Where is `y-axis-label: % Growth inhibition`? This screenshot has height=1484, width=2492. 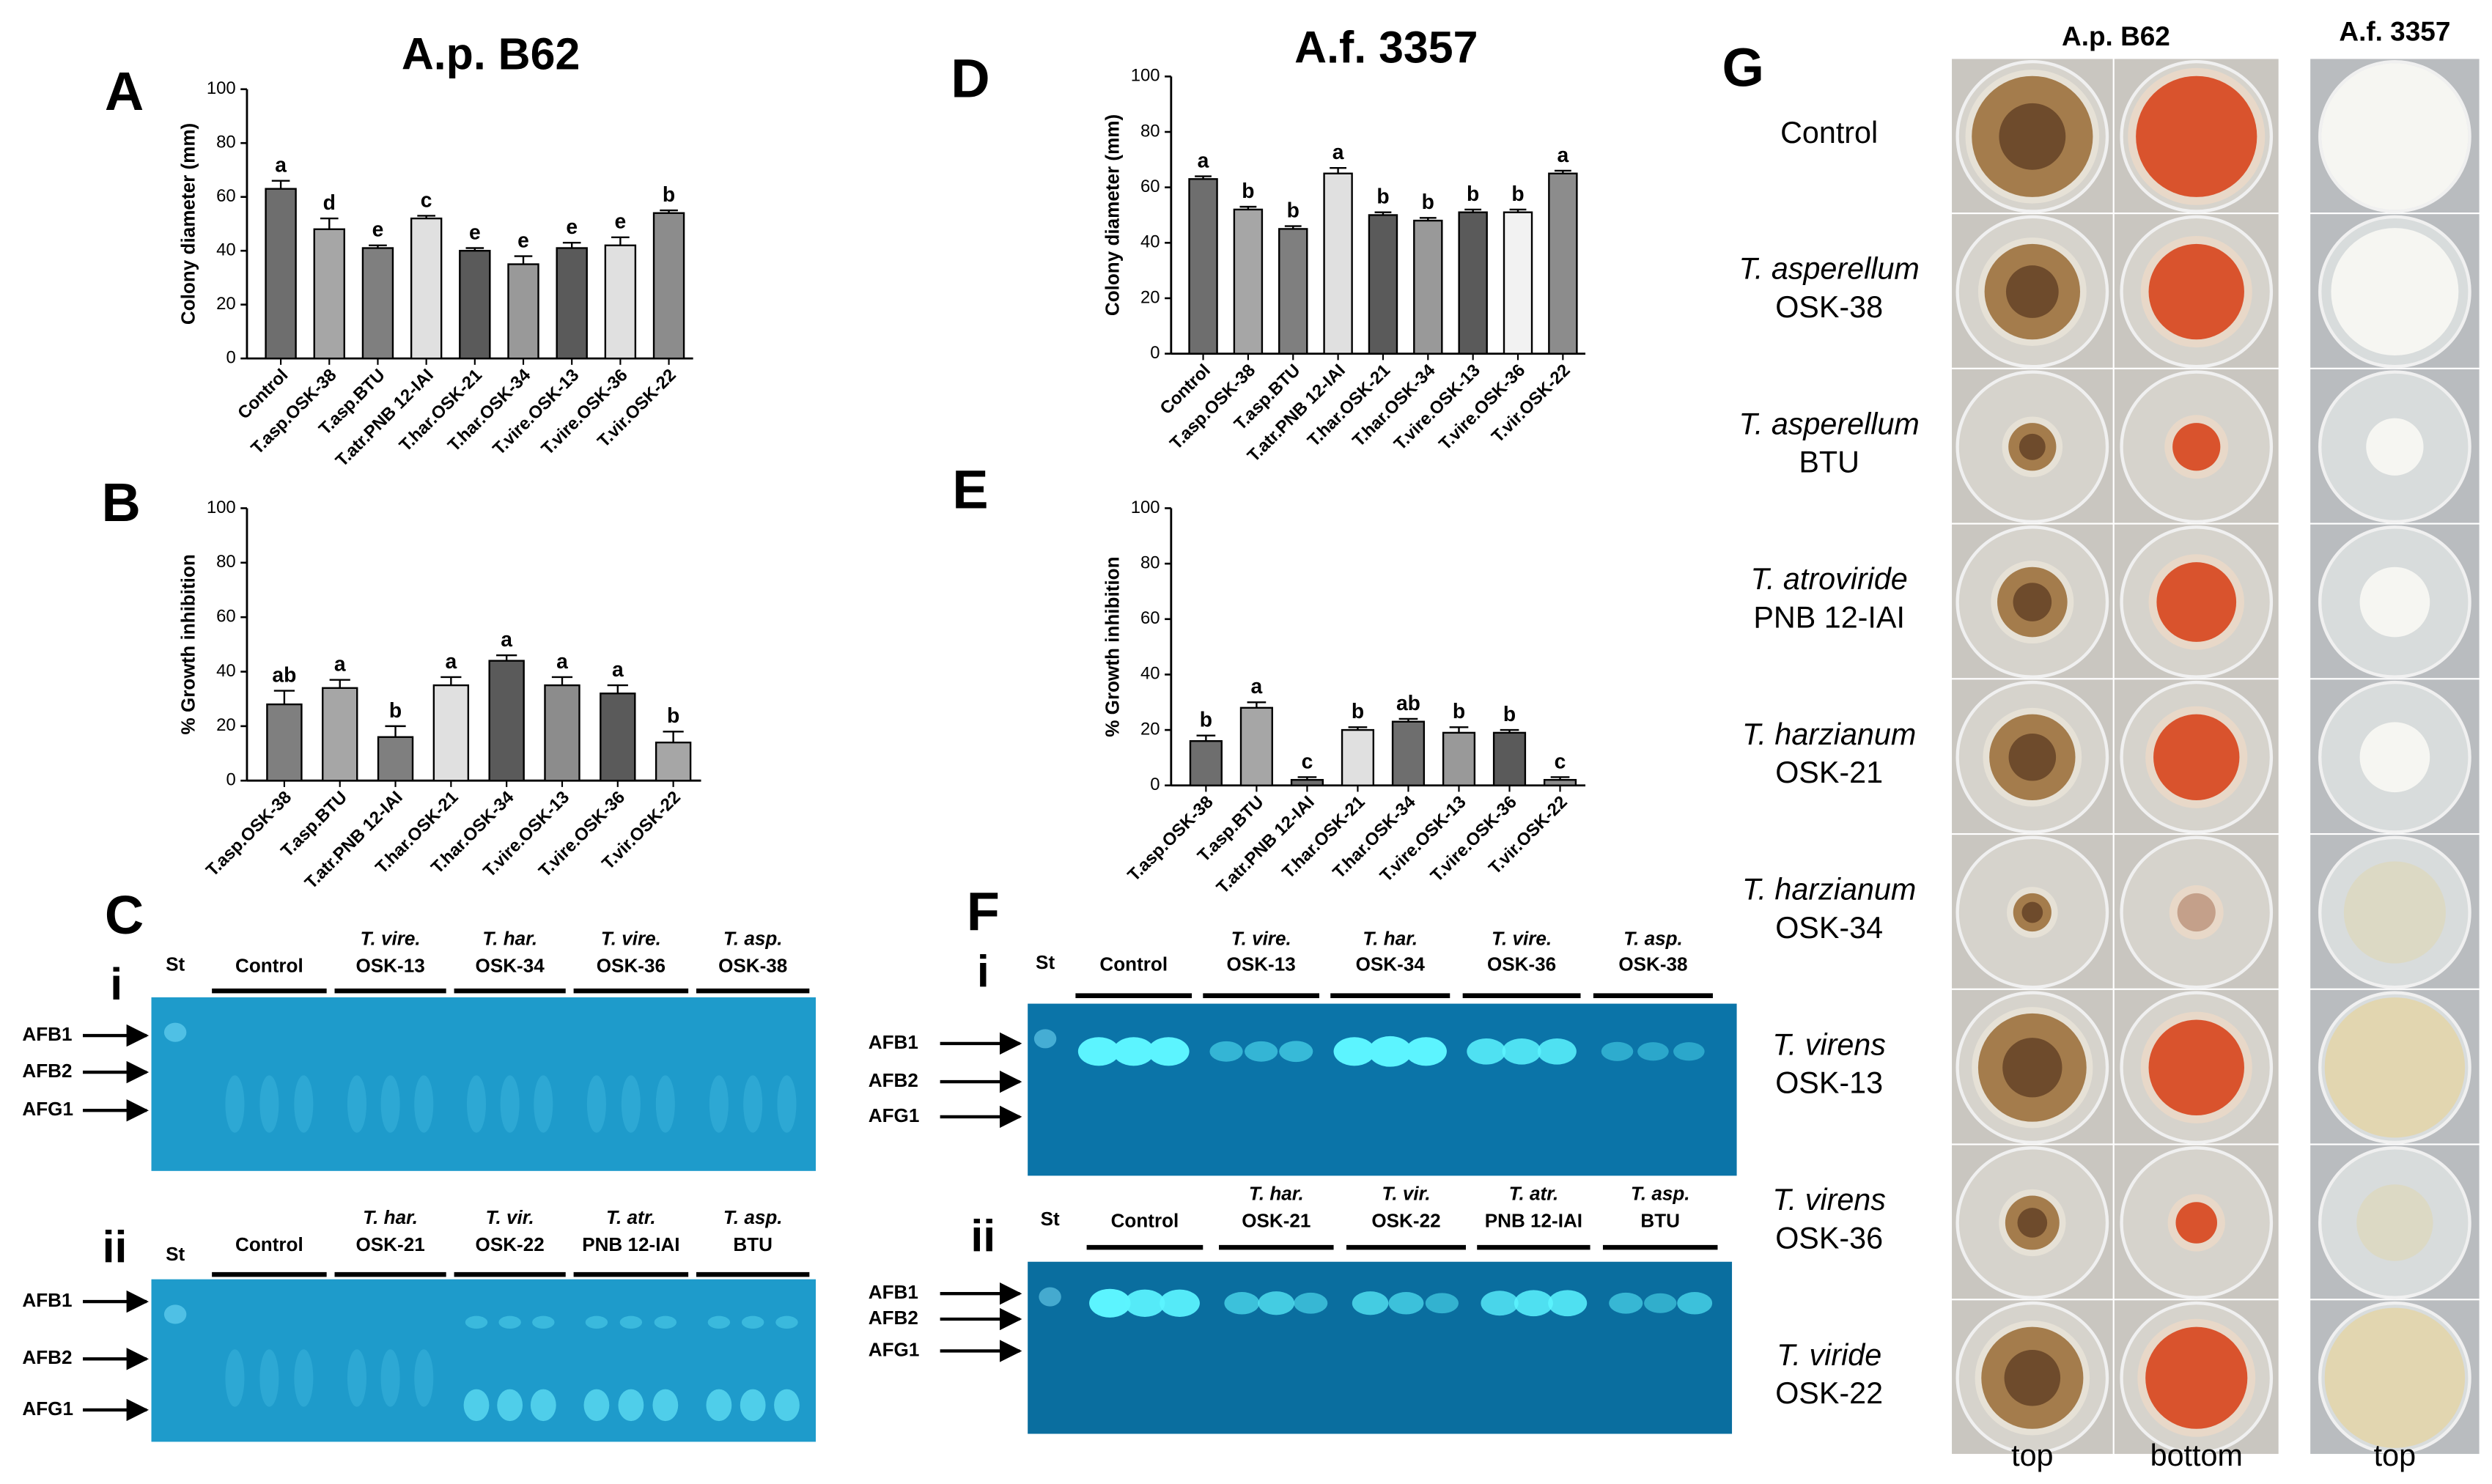
y-axis-label: % Growth inhibition is located at coordinates (188, 644).